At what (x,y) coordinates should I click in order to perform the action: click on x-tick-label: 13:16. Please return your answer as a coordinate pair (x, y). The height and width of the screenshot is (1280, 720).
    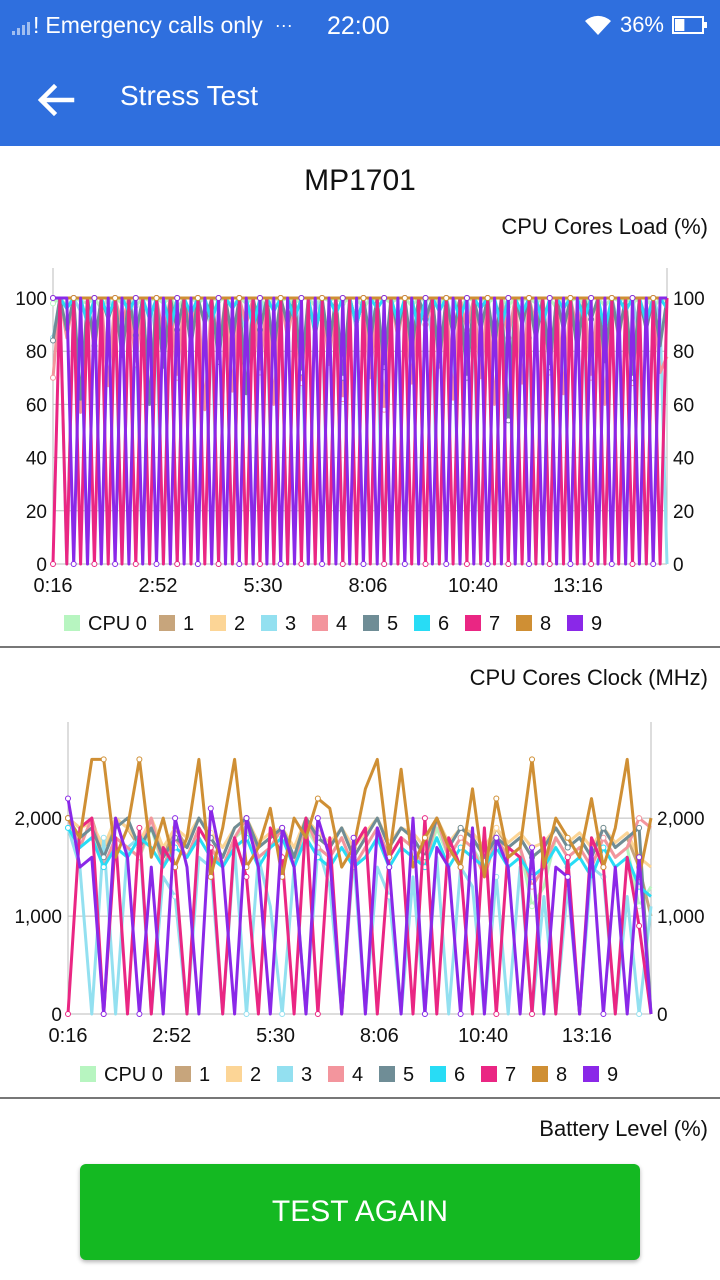
    Looking at the image, I should click on (587, 1036).